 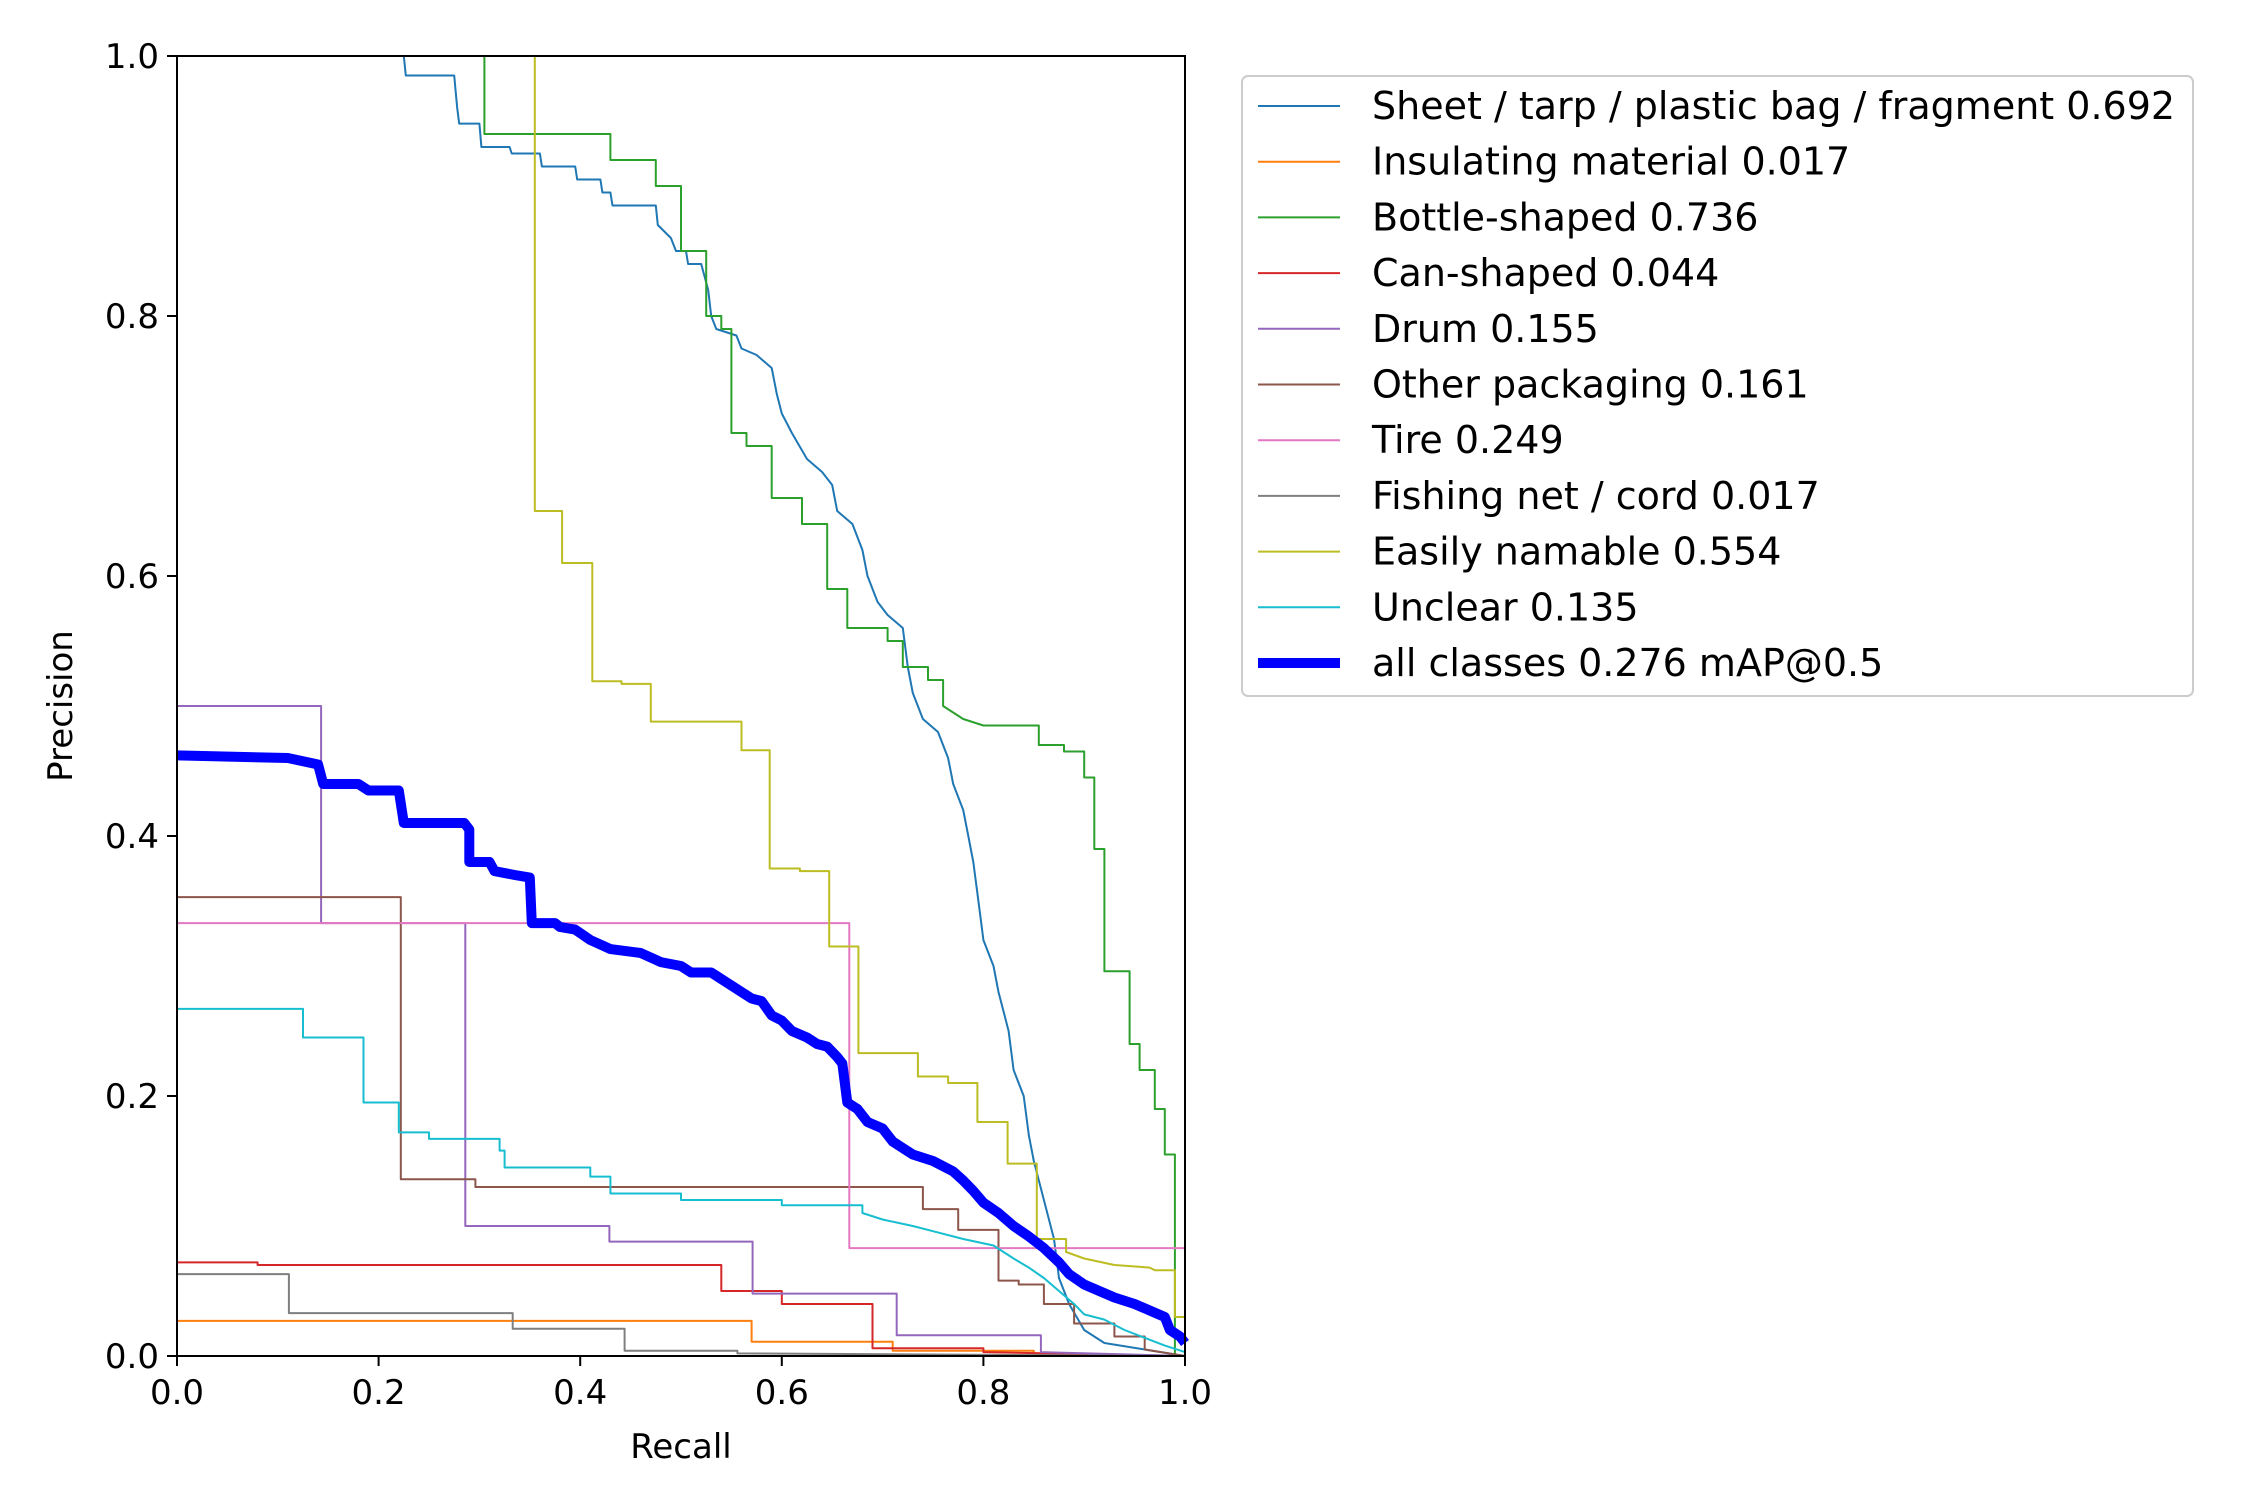 I want to click on y-tick-label: 0.8, so click(x=132, y=317).